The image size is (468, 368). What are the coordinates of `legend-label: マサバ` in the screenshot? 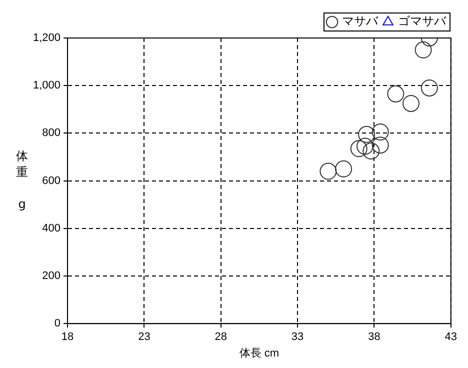 It's located at (360, 21).